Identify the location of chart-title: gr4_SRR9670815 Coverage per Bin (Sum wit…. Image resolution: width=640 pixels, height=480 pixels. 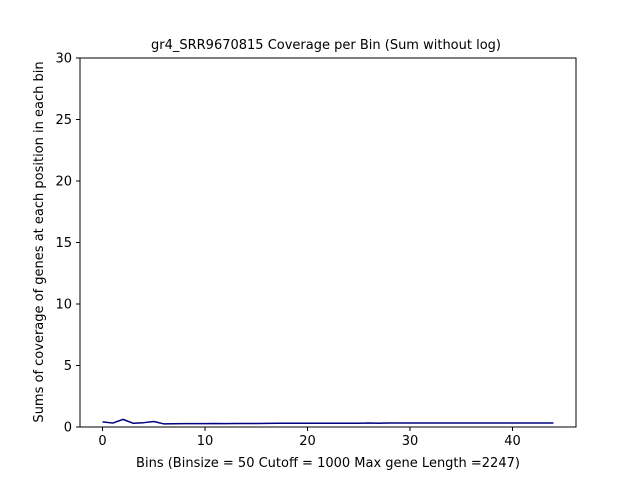
(326, 45).